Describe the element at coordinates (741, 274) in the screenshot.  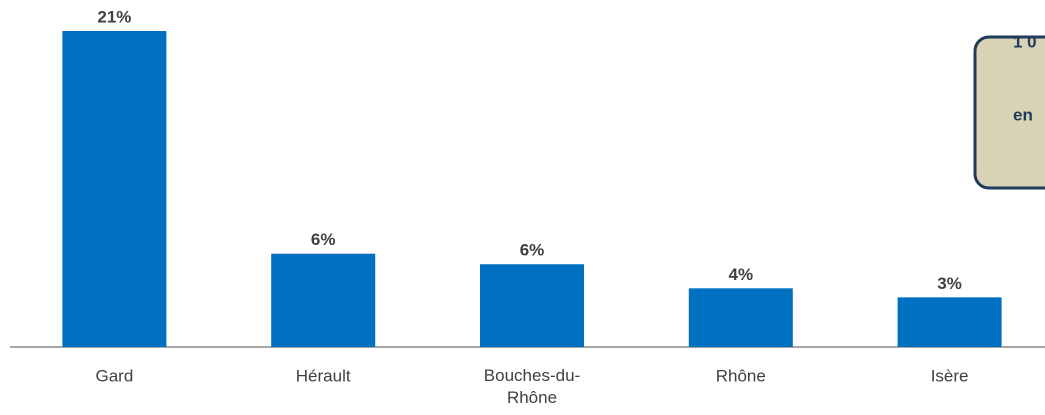
I see `data-label: 4%` at that location.